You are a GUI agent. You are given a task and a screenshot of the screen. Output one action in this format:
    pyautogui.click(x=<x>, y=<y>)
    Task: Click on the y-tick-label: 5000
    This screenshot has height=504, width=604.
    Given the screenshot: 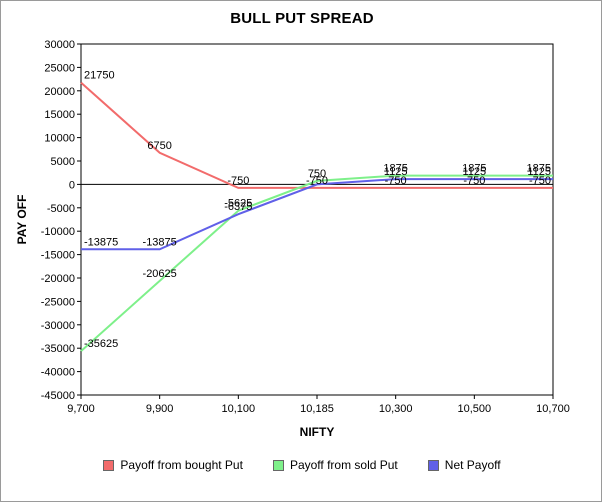 What is the action you would take?
    pyautogui.click(x=63, y=162)
    